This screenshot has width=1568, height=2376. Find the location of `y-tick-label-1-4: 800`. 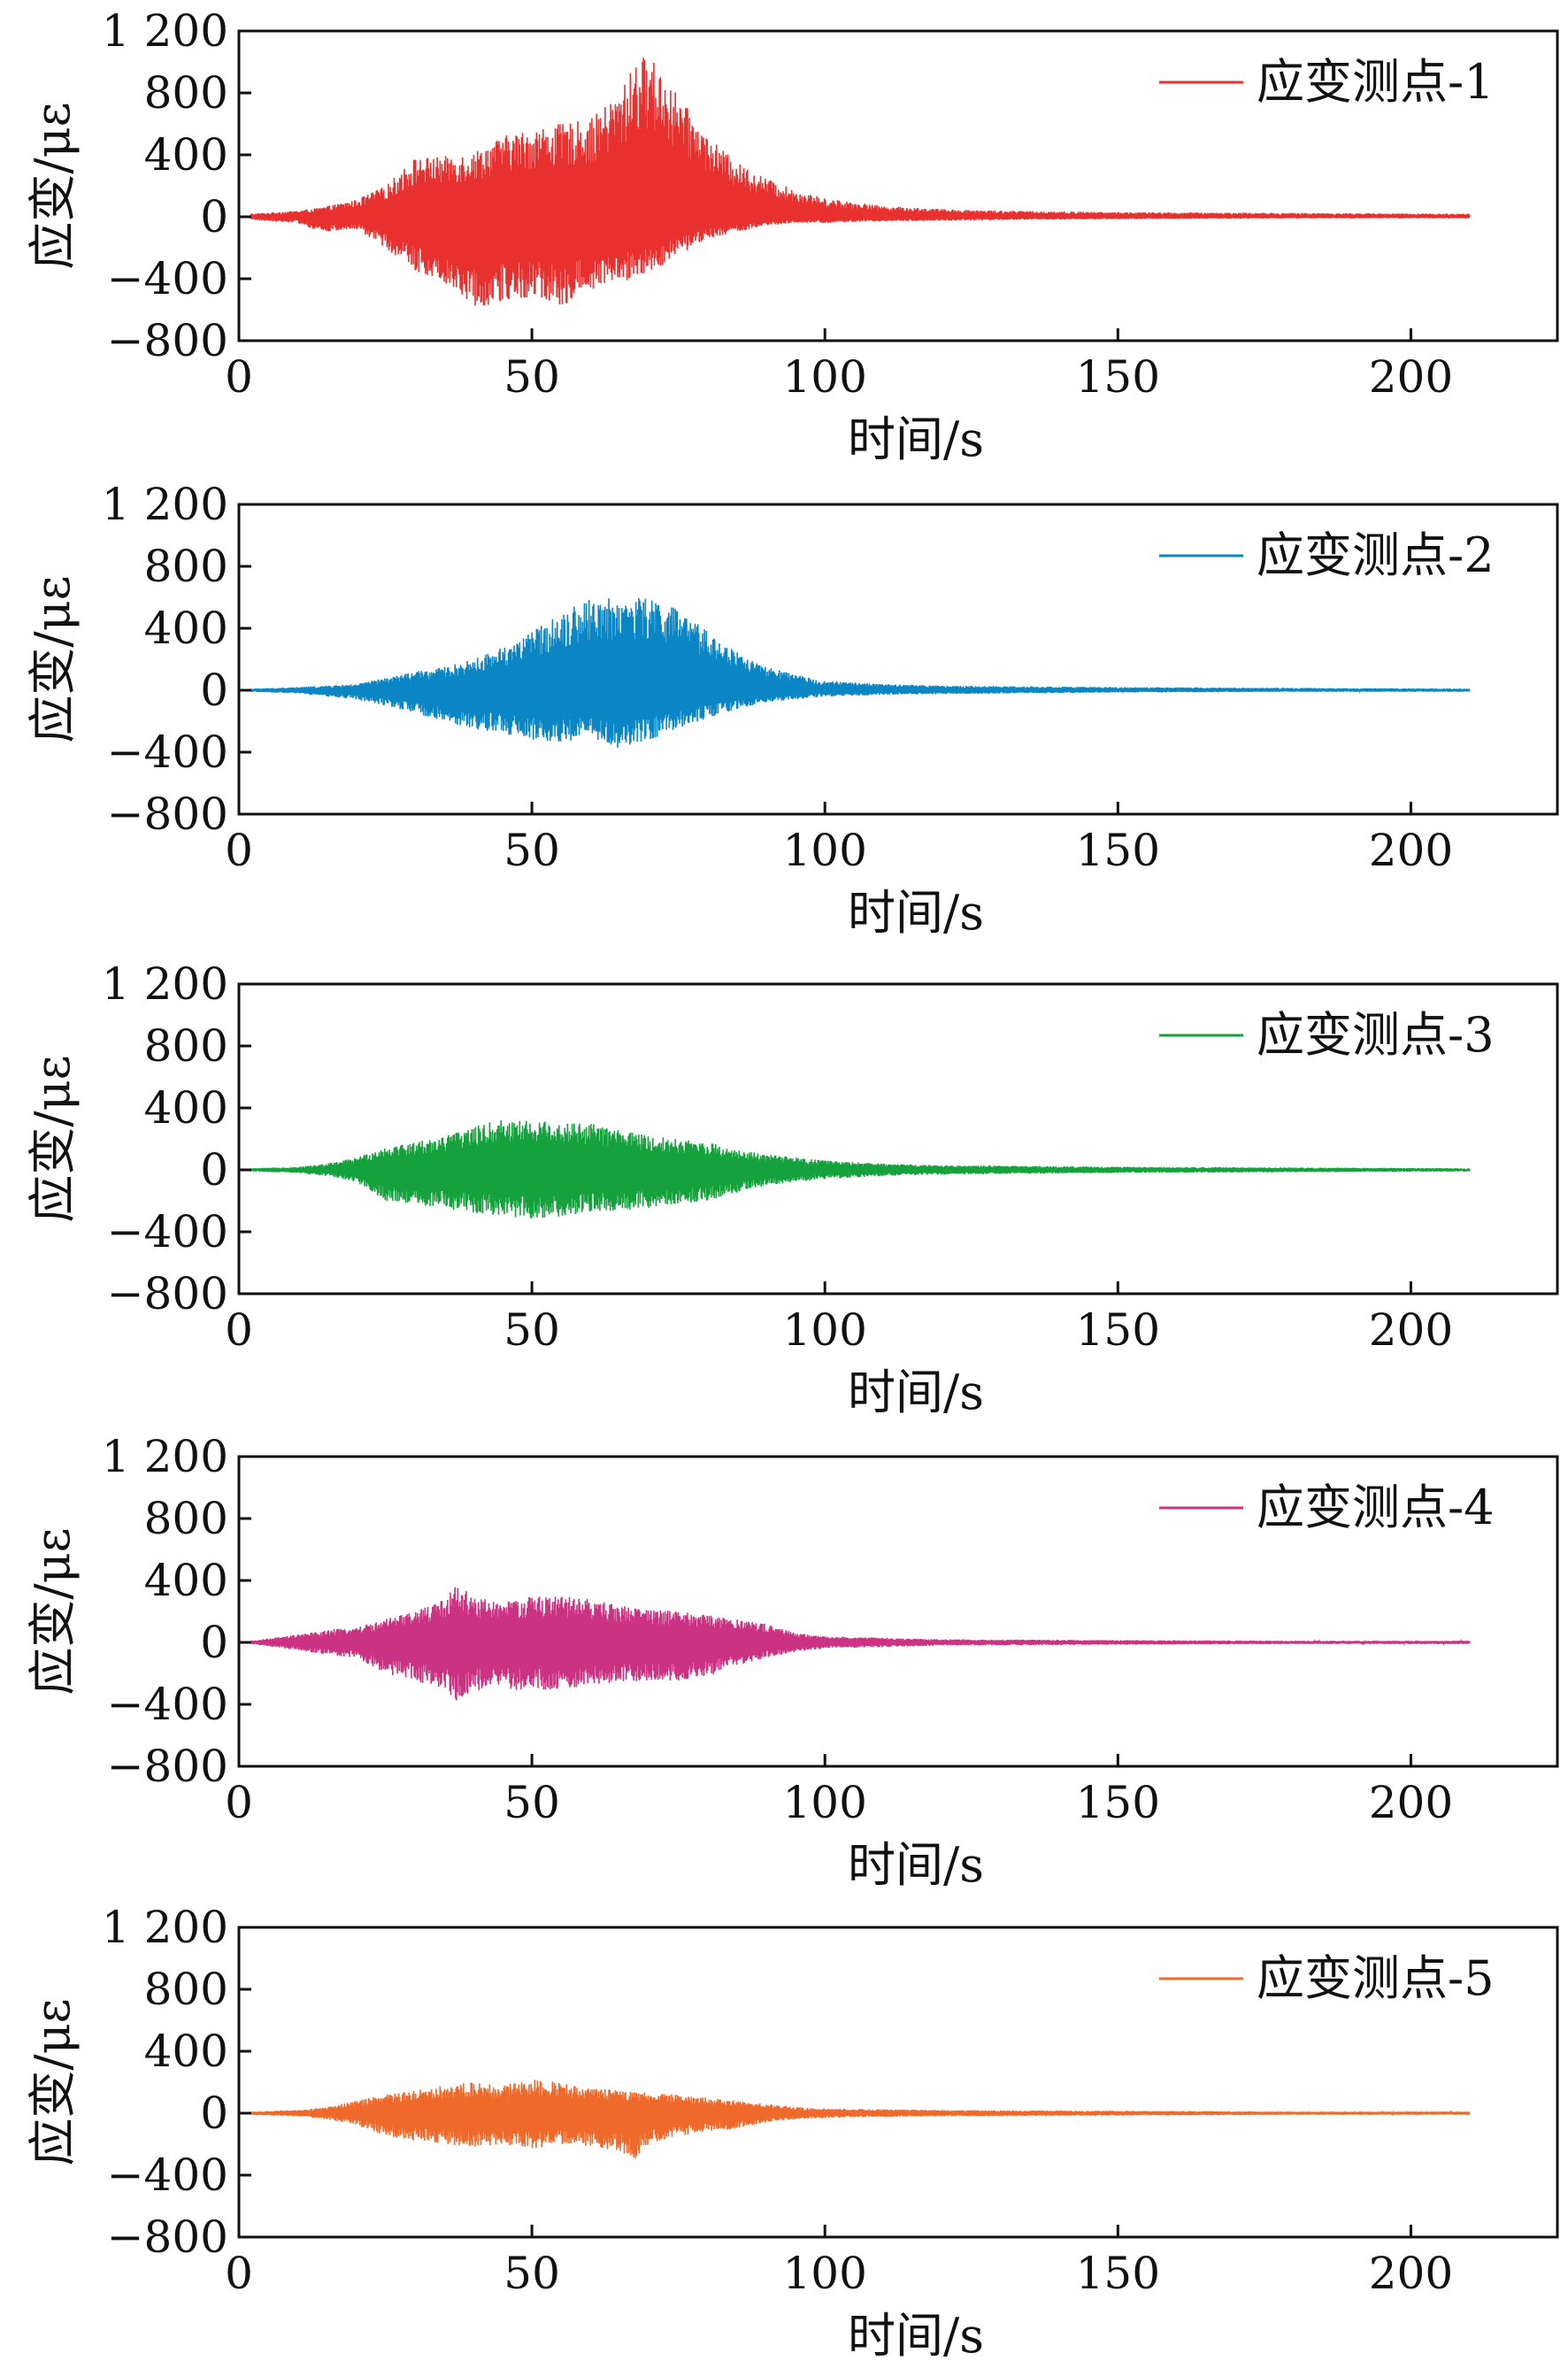

y-tick-label-1-4: 800 is located at coordinates (186, 93).